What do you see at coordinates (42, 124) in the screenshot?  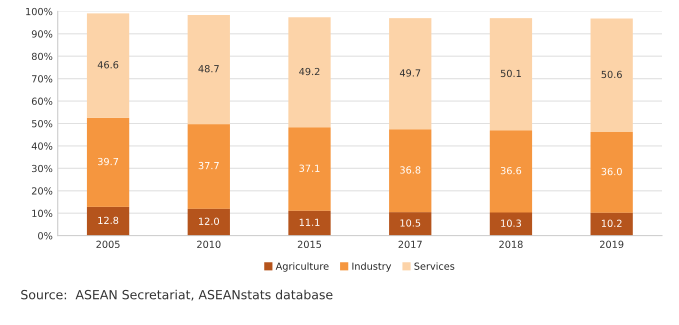 I see `y-tick-label: 50%` at bounding box center [42, 124].